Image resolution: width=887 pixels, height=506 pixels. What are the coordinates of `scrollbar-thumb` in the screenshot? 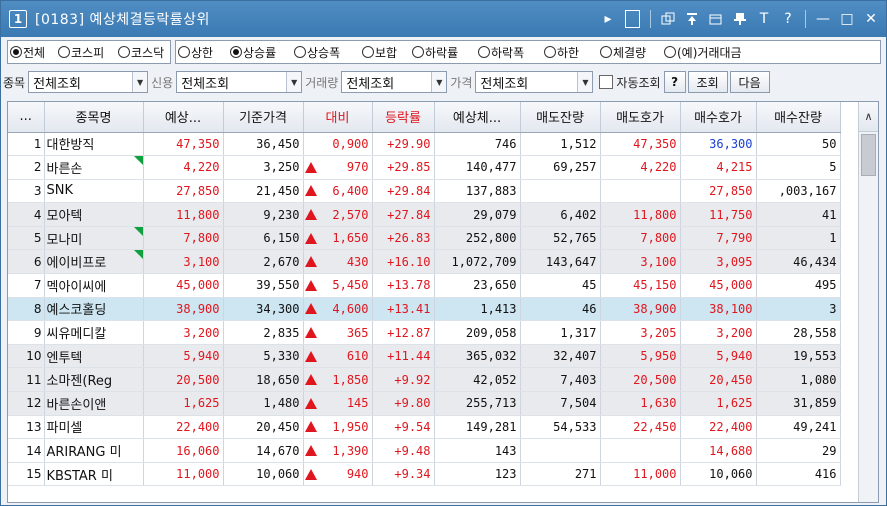 It's located at (868, 155).